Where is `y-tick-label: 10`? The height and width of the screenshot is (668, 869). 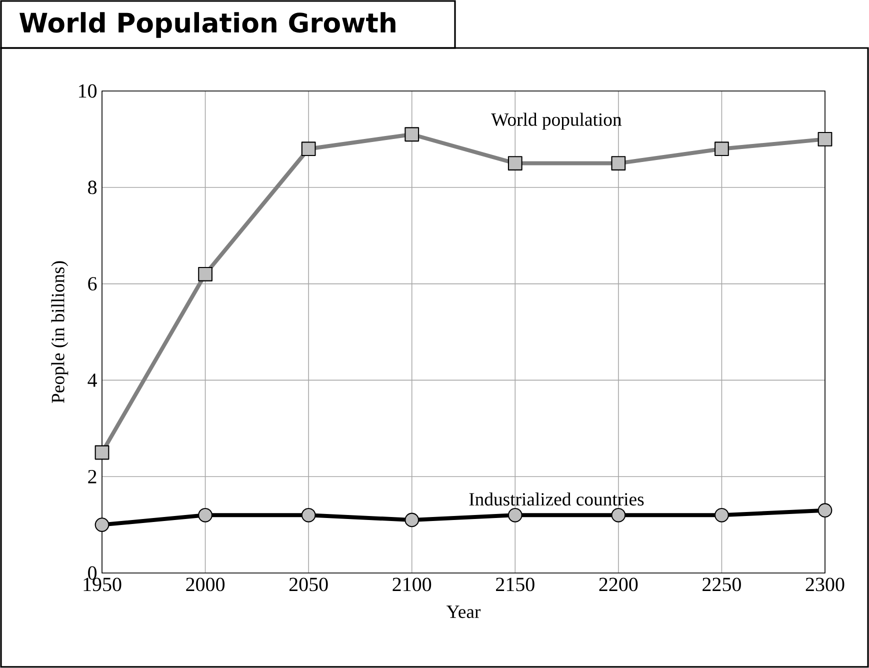 y-tick-label: 10 is located at coordinates (88, 91).